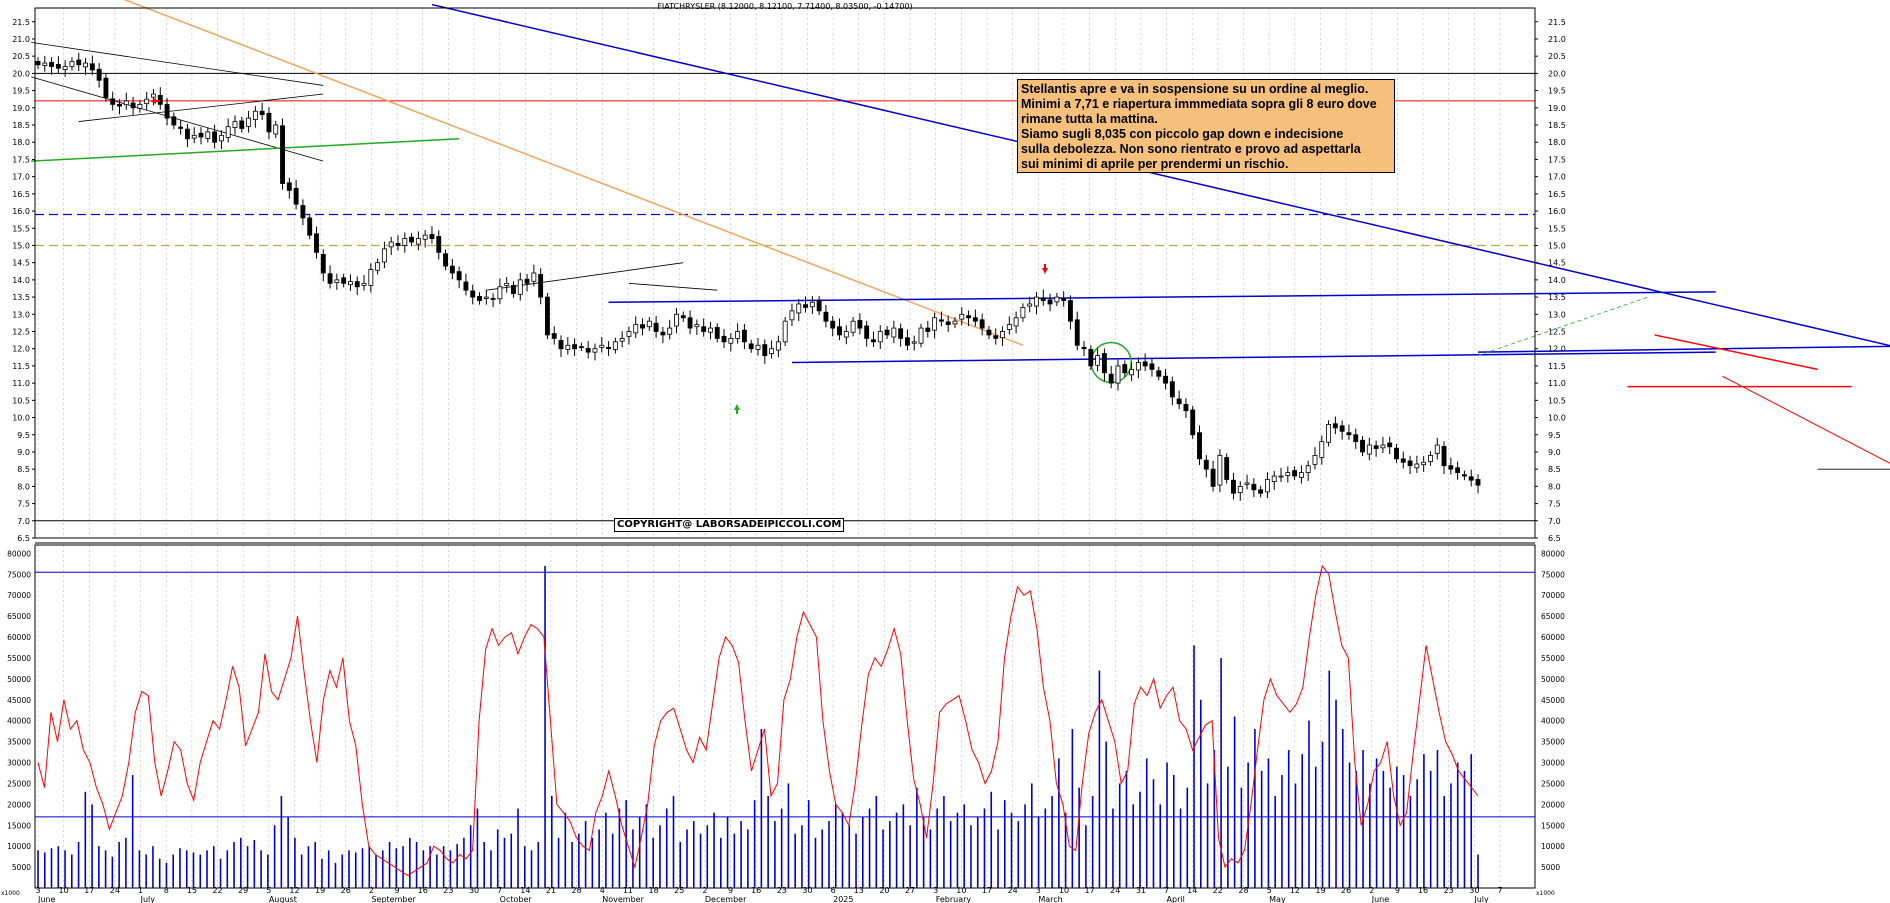 The width and height of the screenshot is (1890, 903). What do you see at coordinates (1553, 804) in the screenshot?
I see `volume-tick-label: 20000` at bounding box center [1553, 804].